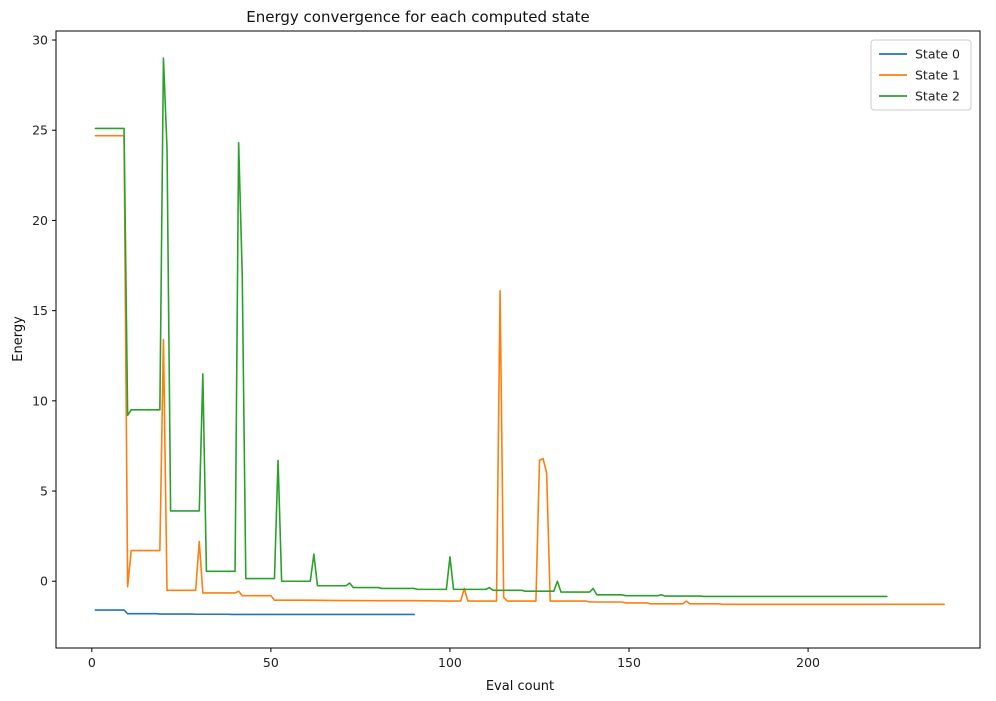 The height and width of the screenshot is (701, 996). What do you see at coordinates (937, 96) in the screenshot?
I see `legend-label-state-2: State 2` at bounding box center [937, 96].